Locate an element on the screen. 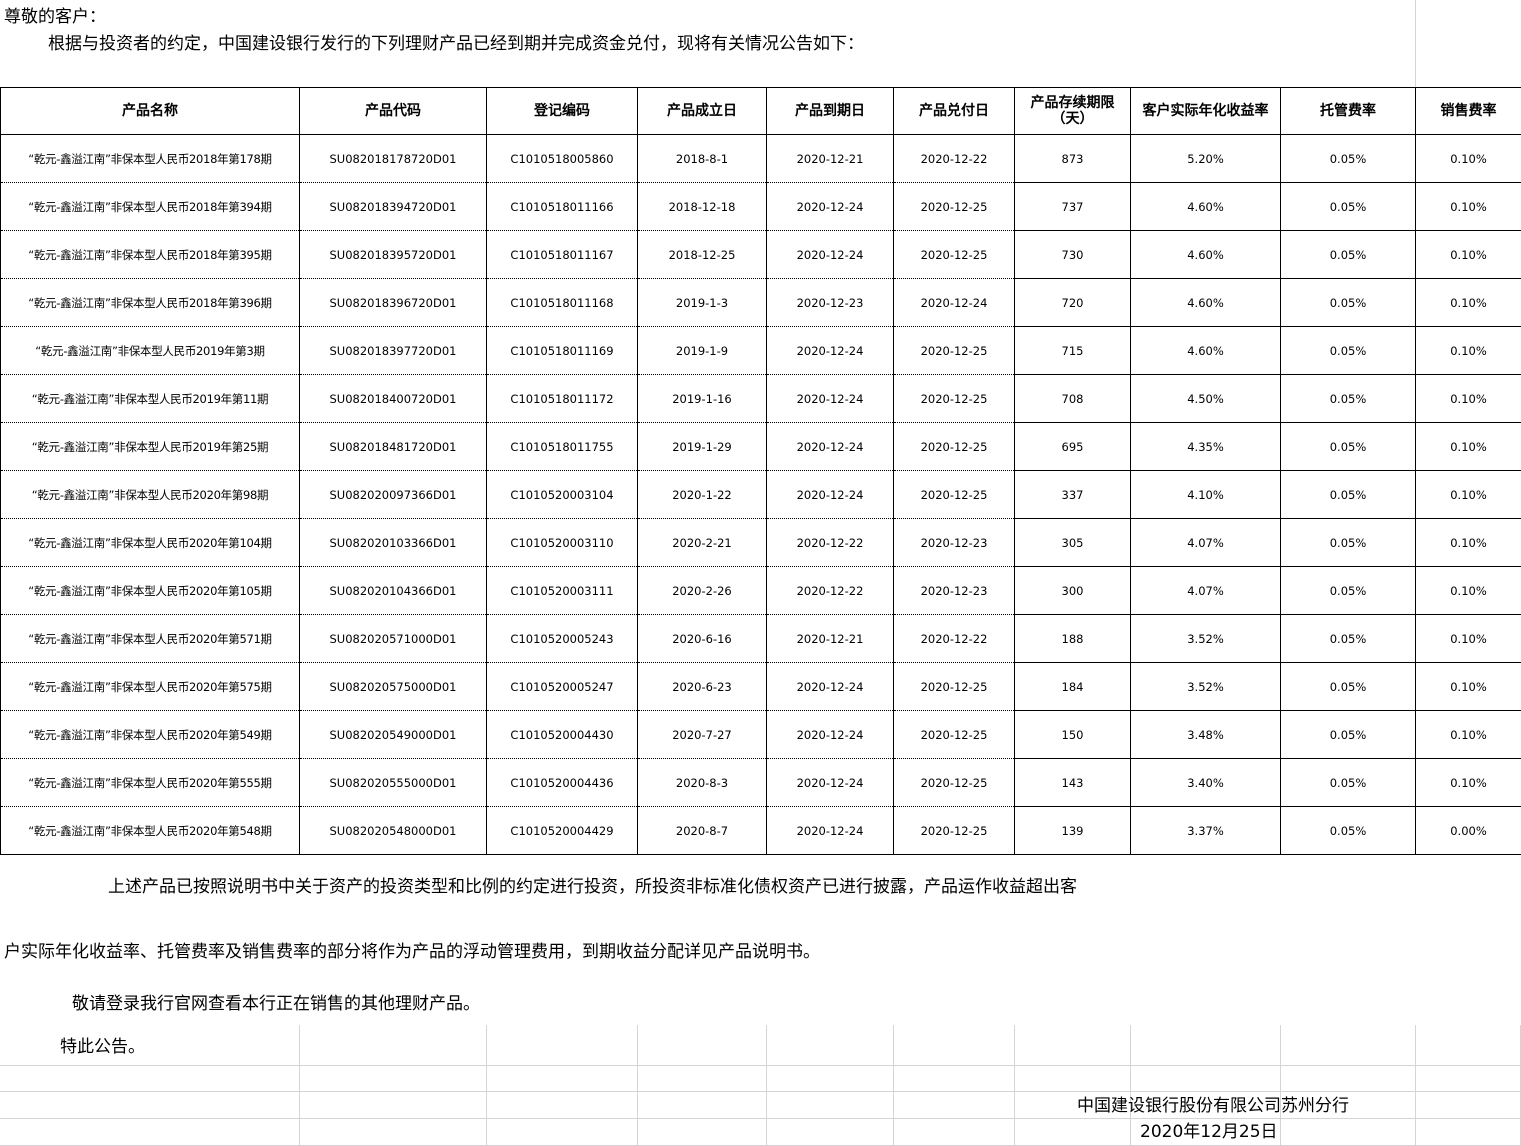 This screenshot has width=1521, height=1146. closing-text: 特此公告。 is located at coordinates (102, 1047).